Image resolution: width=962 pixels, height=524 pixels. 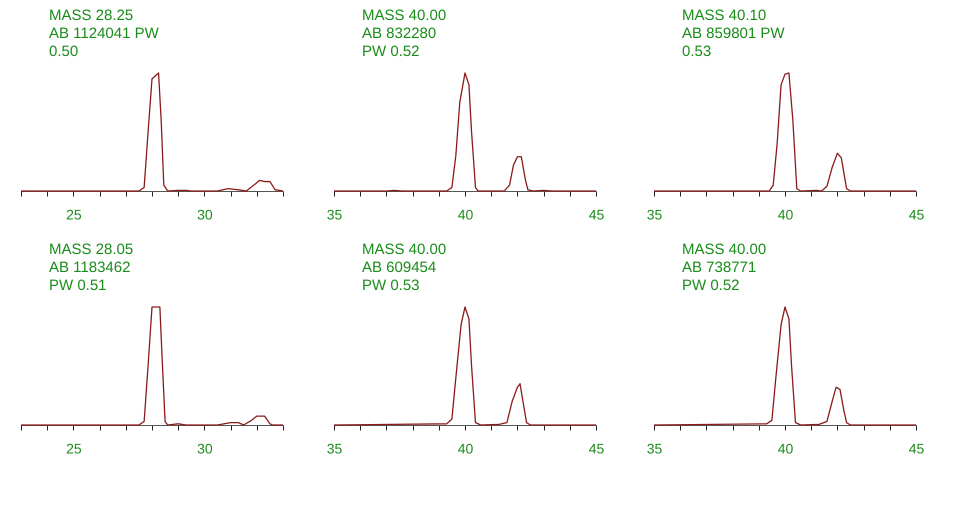 I want to click on text: AB 1183462, so click(x=89, y=267).